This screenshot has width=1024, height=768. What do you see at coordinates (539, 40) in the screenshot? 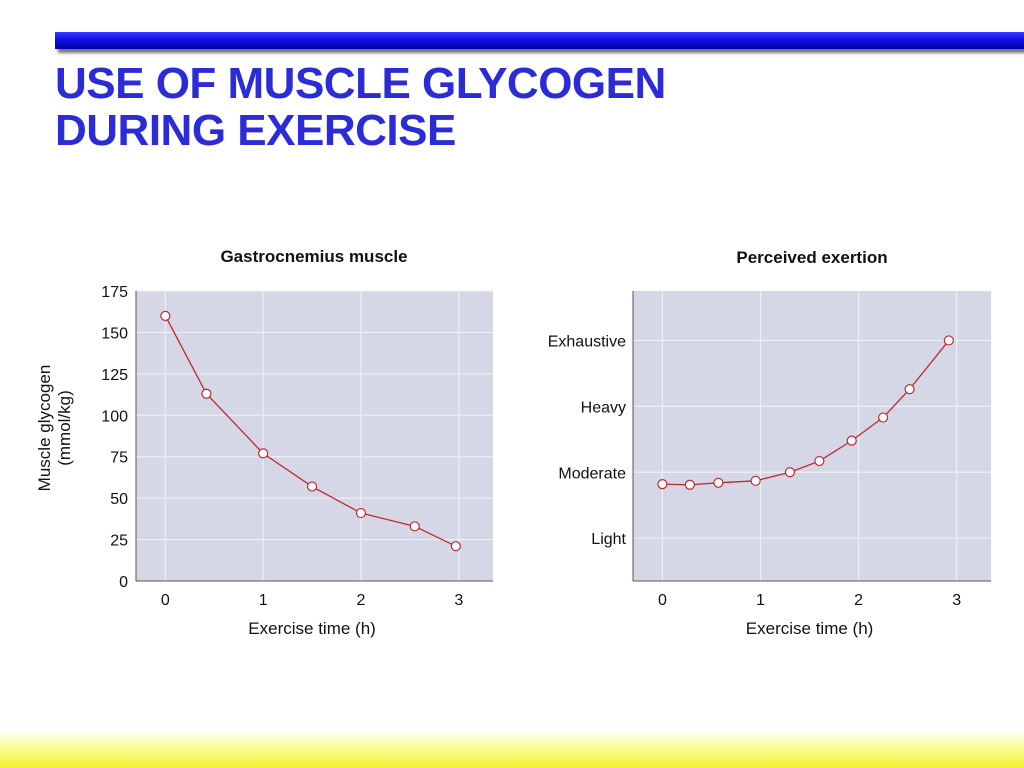
I see `title-accent-bar` at bounding box center [539, 40].